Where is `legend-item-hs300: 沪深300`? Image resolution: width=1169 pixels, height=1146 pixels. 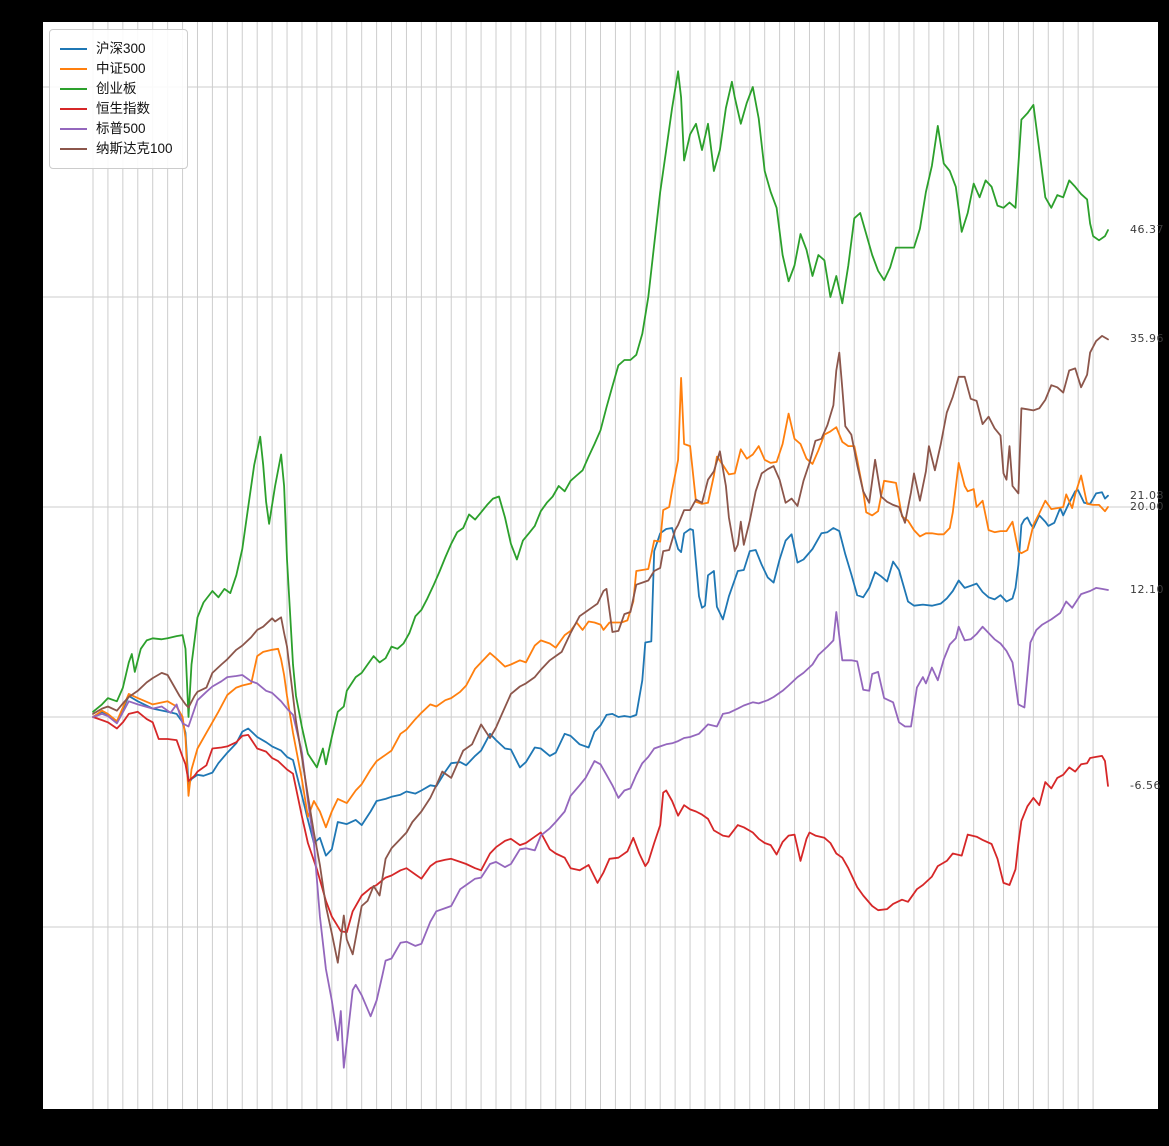
legend-item-hs300: 沪深300 is located at coordinates (116, 49).